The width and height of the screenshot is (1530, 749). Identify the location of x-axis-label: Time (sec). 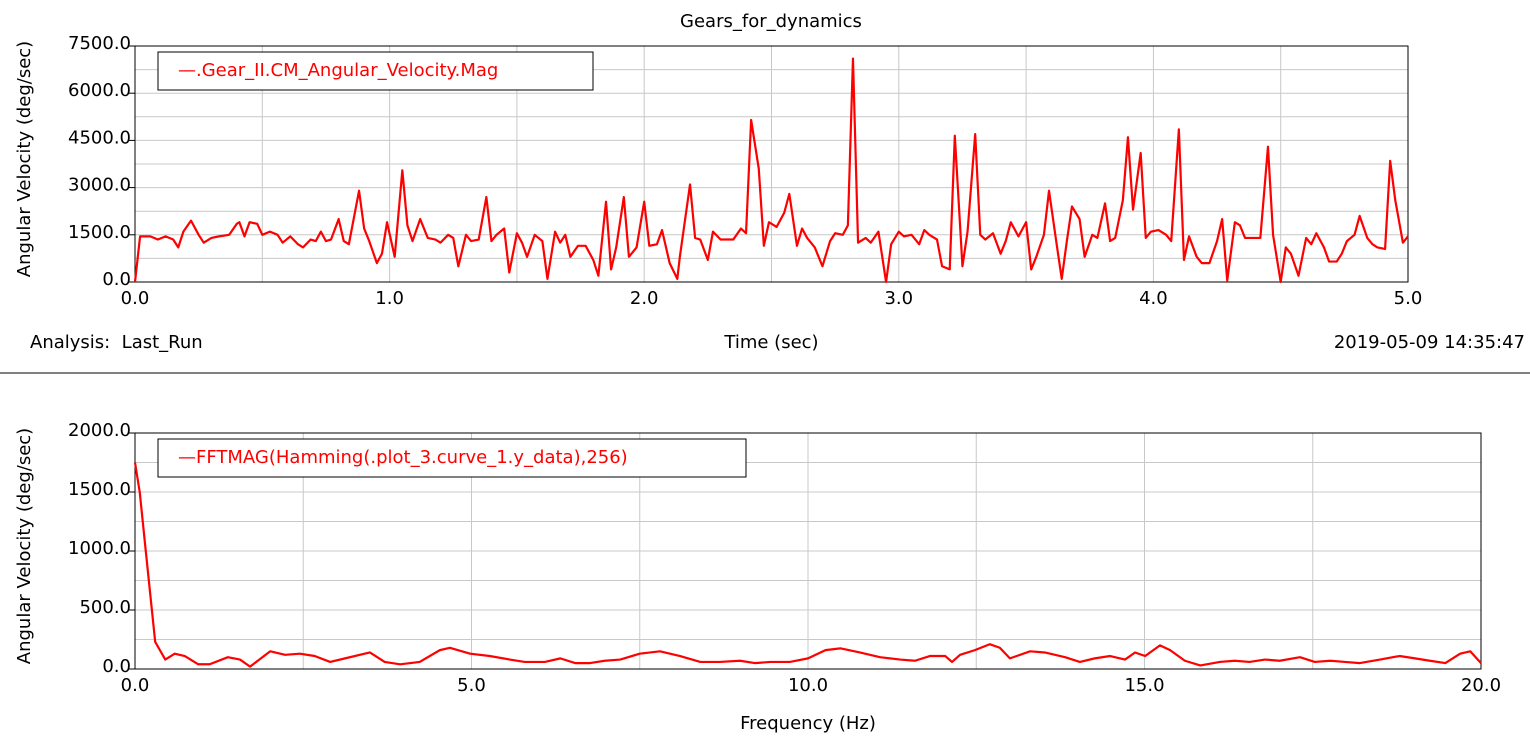
(770, 342).